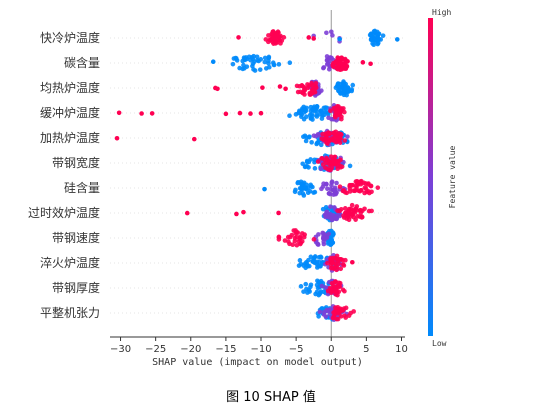  I want to click on x-axis-title: SHAP value (impact on model output), so click(257, 362).